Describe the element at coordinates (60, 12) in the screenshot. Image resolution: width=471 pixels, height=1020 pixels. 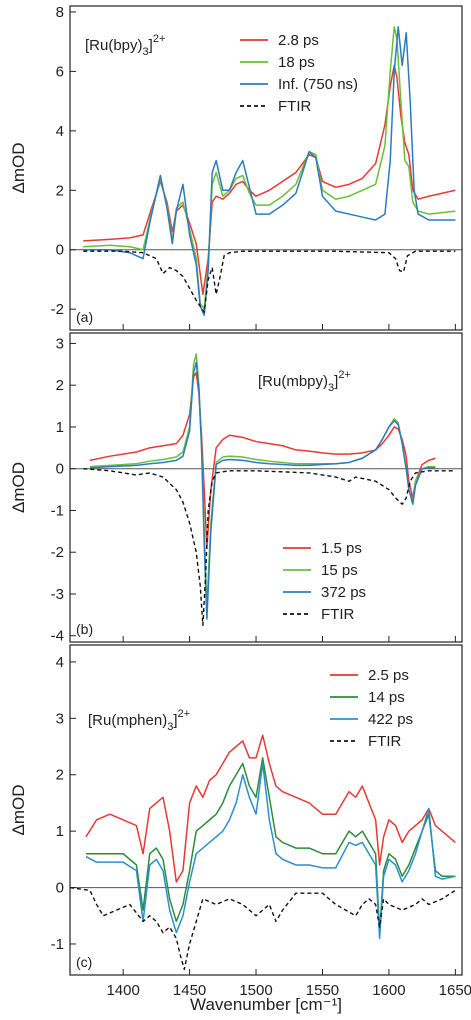
I see `y-tick-label: 8` at that location.